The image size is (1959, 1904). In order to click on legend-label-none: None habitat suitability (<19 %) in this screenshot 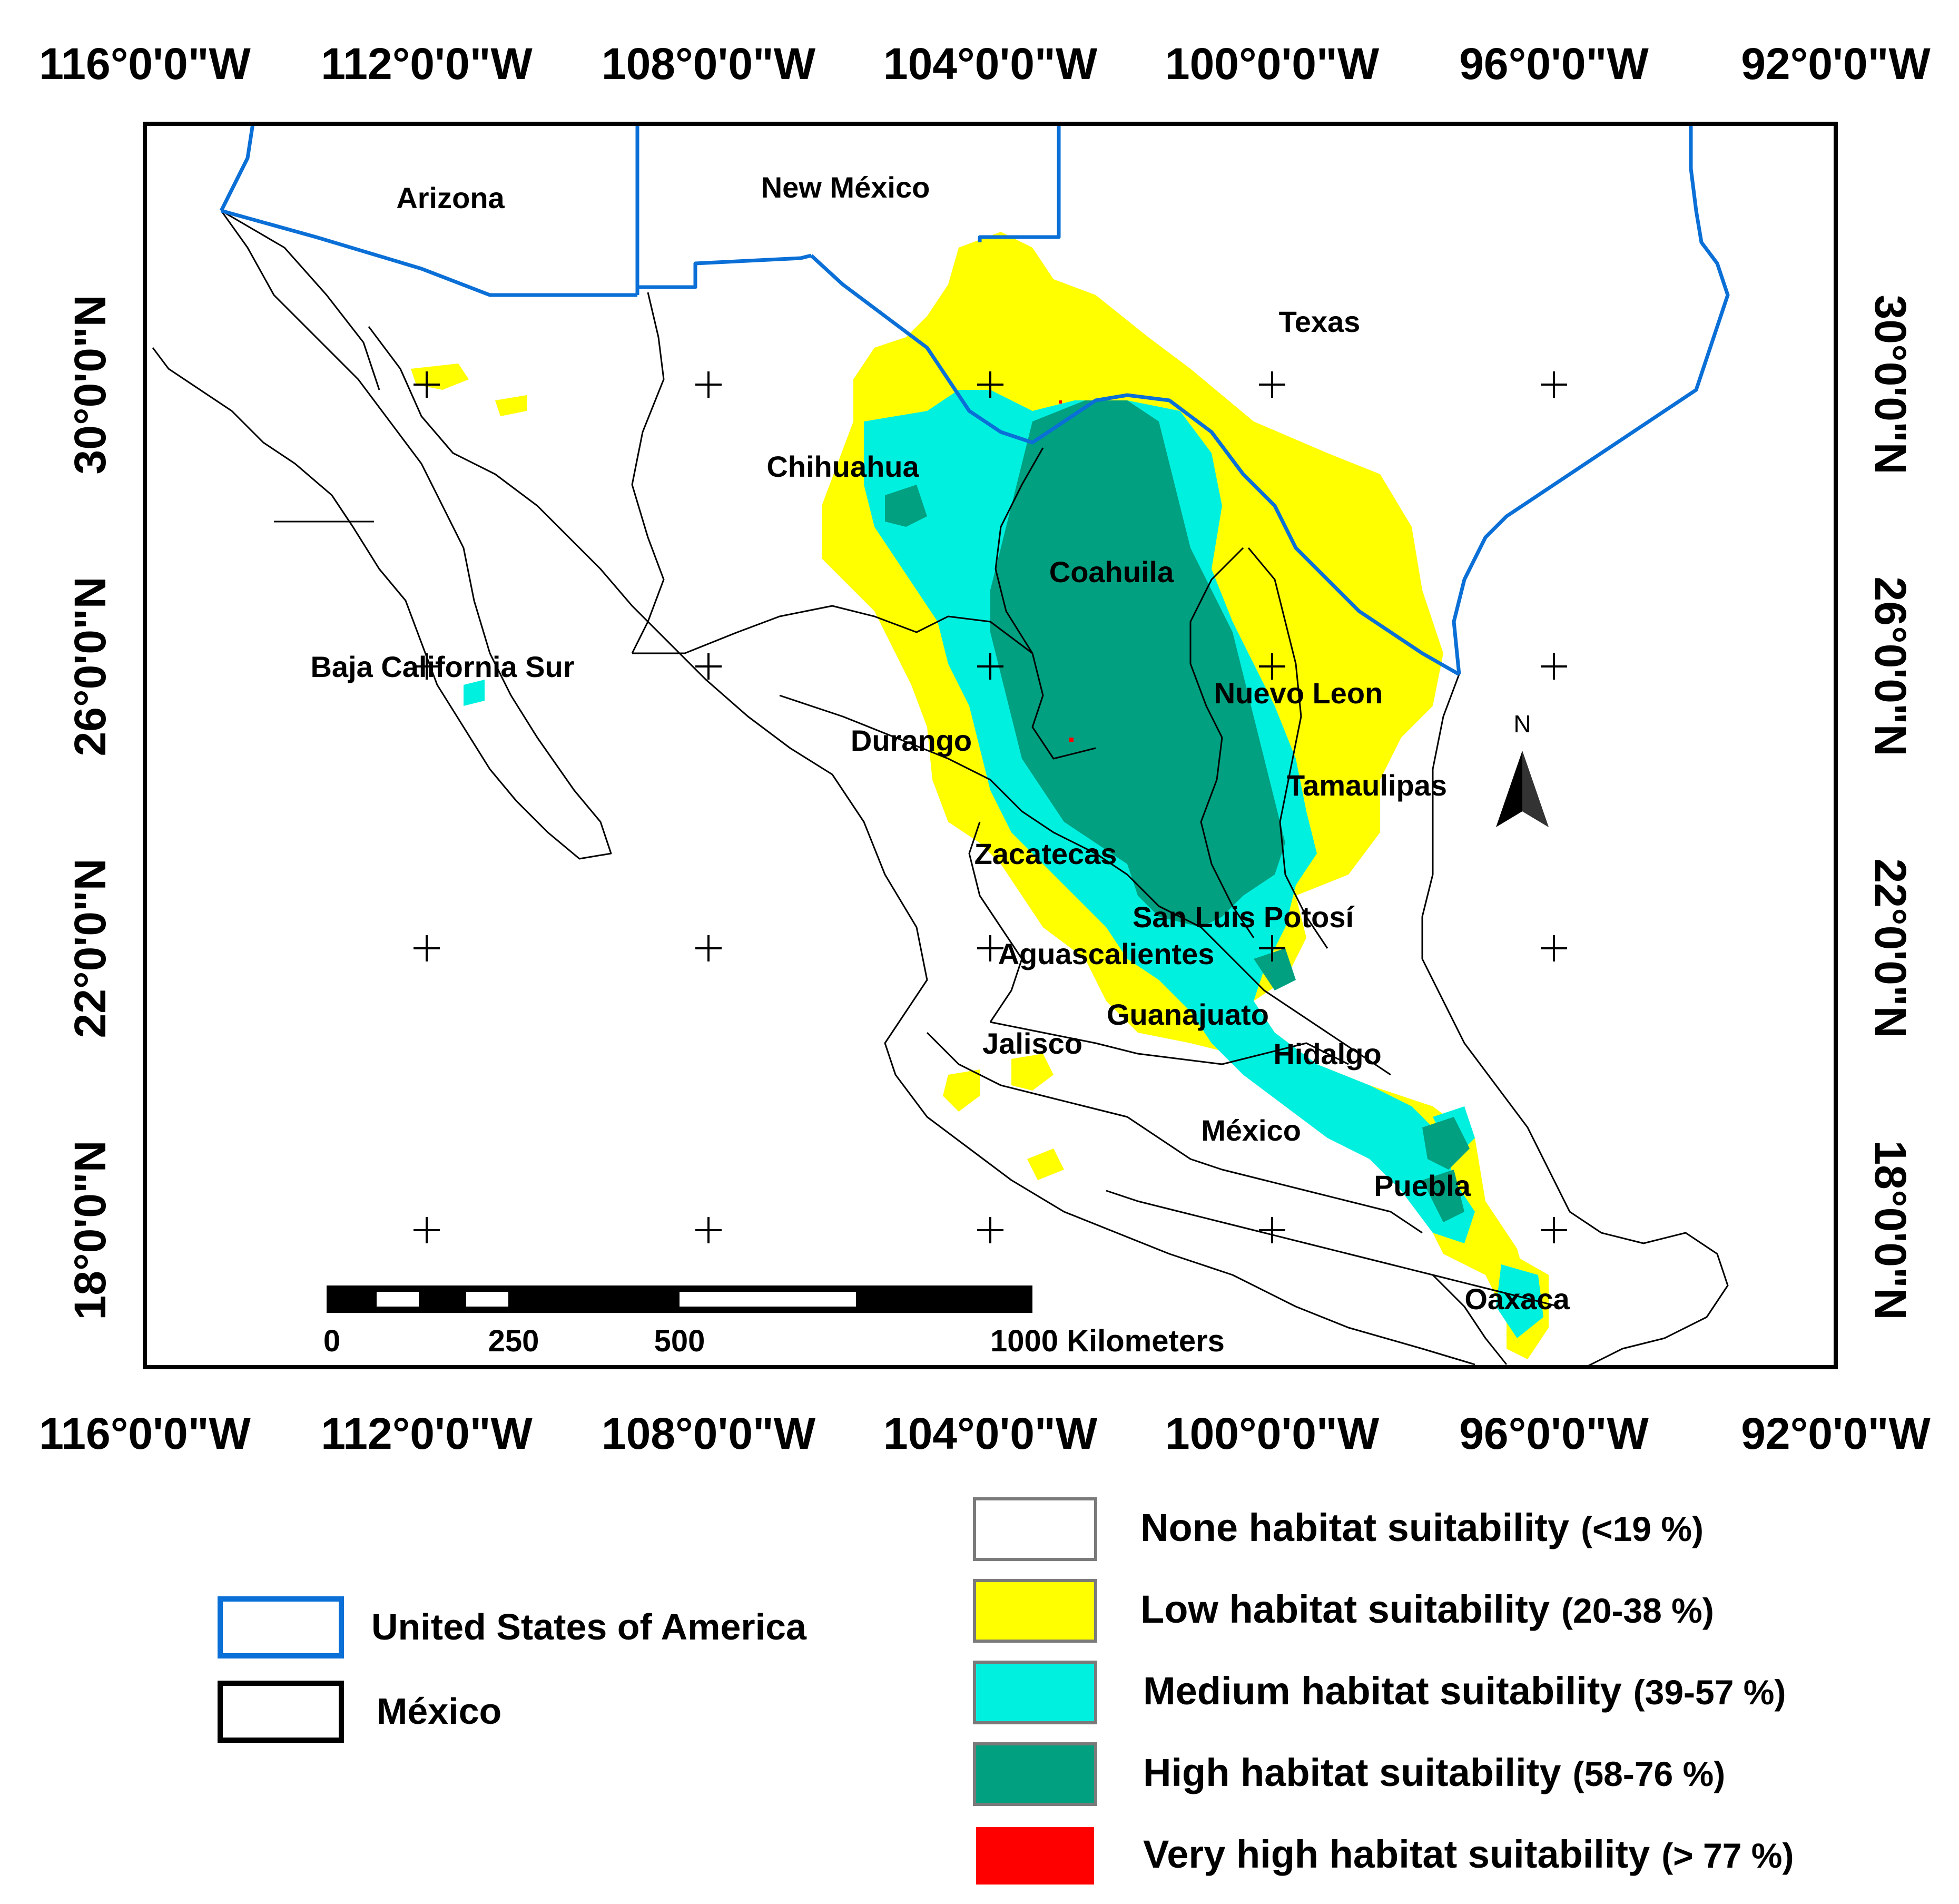, I will do `click(1422, 1527)`.